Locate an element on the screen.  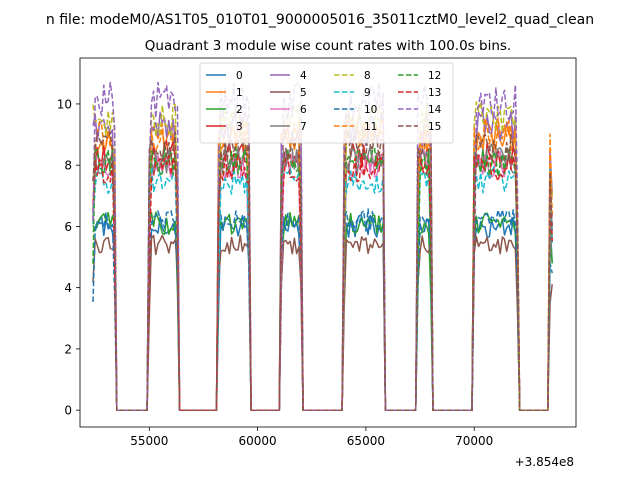
legend-label-module-13: 13 is located at coordinates (434, 93).